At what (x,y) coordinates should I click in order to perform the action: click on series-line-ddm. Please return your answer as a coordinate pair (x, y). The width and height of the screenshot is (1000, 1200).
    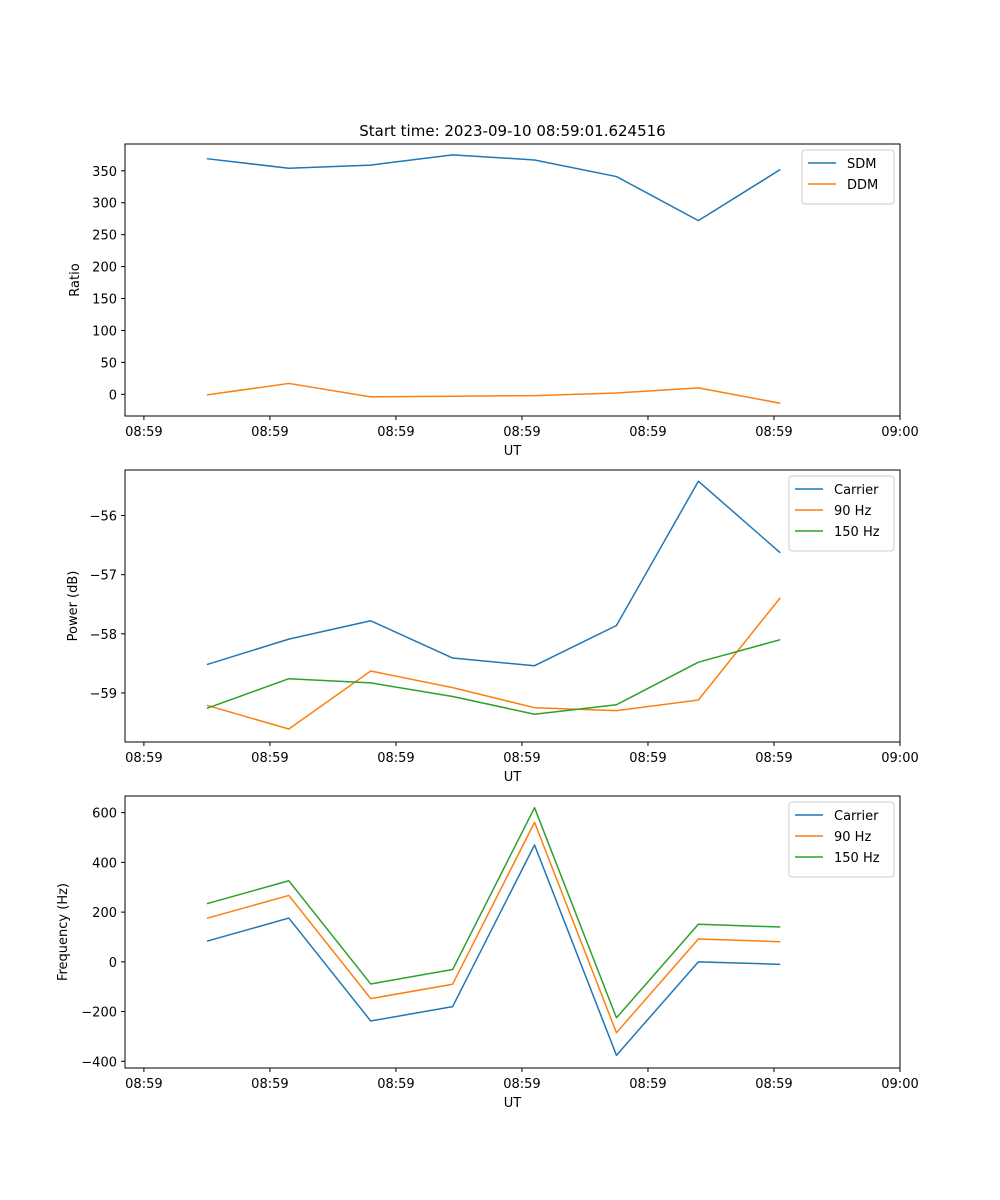
    Looking at the image, I should click on (493, 393).